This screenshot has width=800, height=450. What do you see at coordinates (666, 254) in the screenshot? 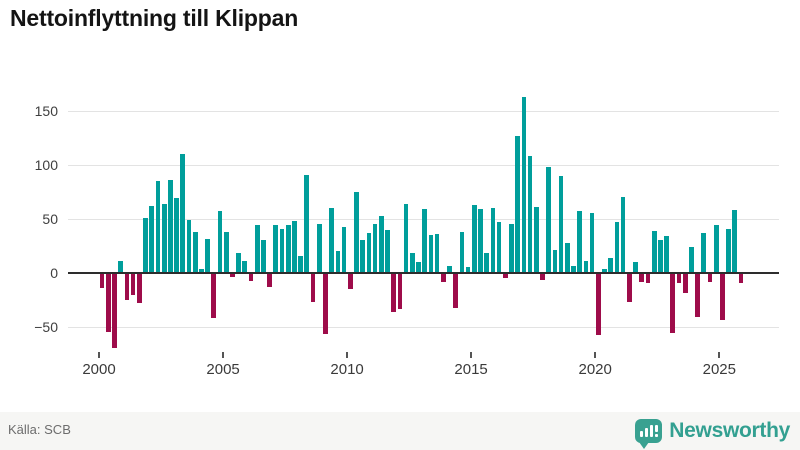
I see `bar-2022-q4` at bounding box center [666, 254].